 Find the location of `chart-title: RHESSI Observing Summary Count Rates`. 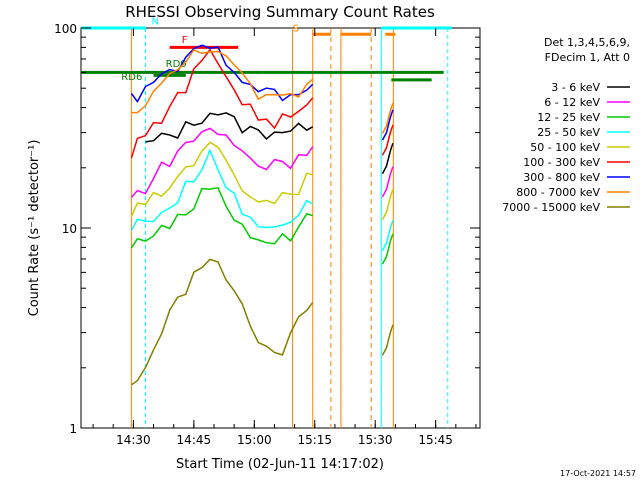

chart-title: RHESSI Observing Summary Count Rates is located at coordinates (280, 12).